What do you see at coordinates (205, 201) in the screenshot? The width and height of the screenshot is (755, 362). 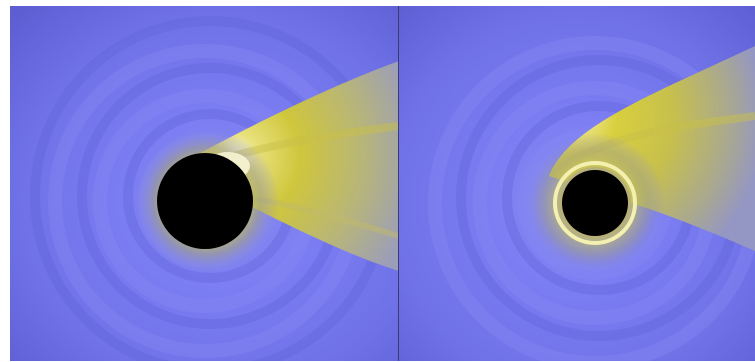 I see `left-black-hole` at bounding box center [205, 201].